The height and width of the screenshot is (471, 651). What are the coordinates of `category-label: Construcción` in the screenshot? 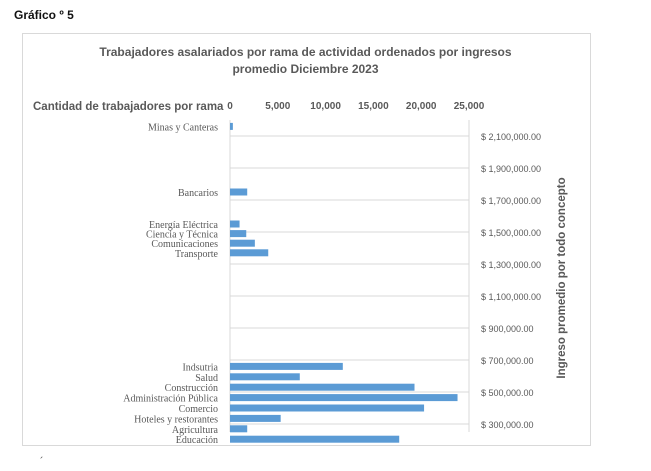 It's located at (191, 388).